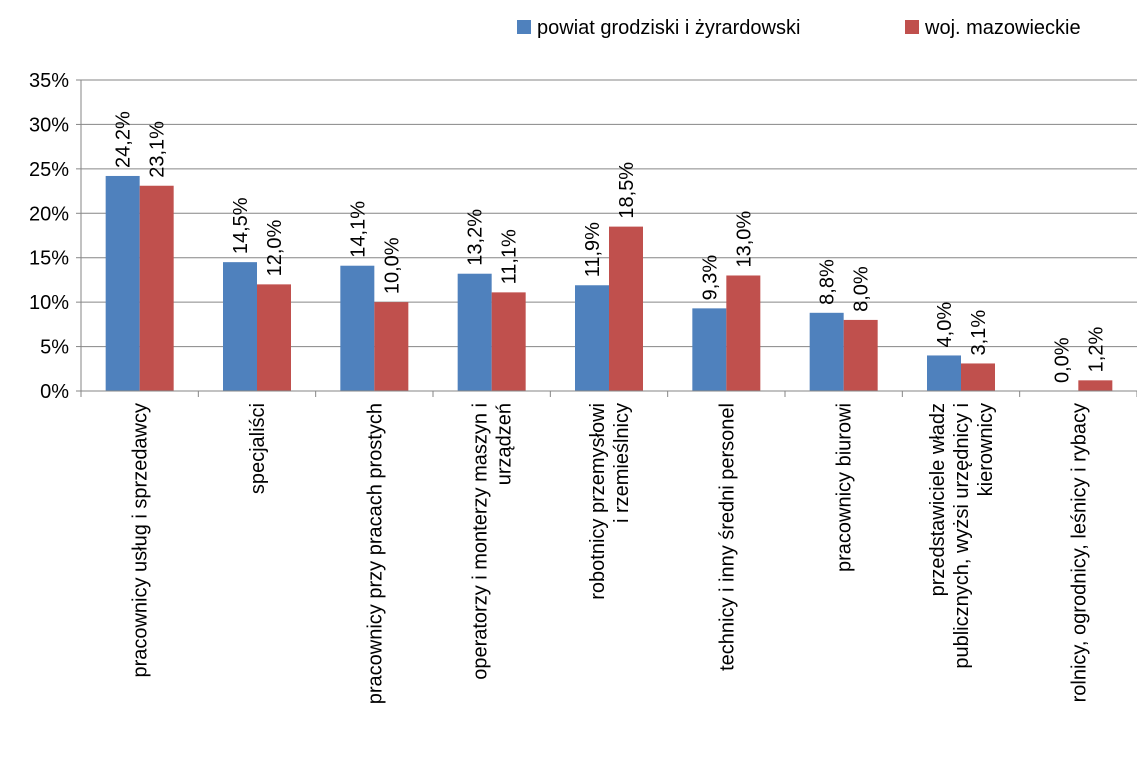  What do you see at coordinates (49, 214) in the screenshot?
I see `y-tick-label: 20%` at bounding box center [49, 214].